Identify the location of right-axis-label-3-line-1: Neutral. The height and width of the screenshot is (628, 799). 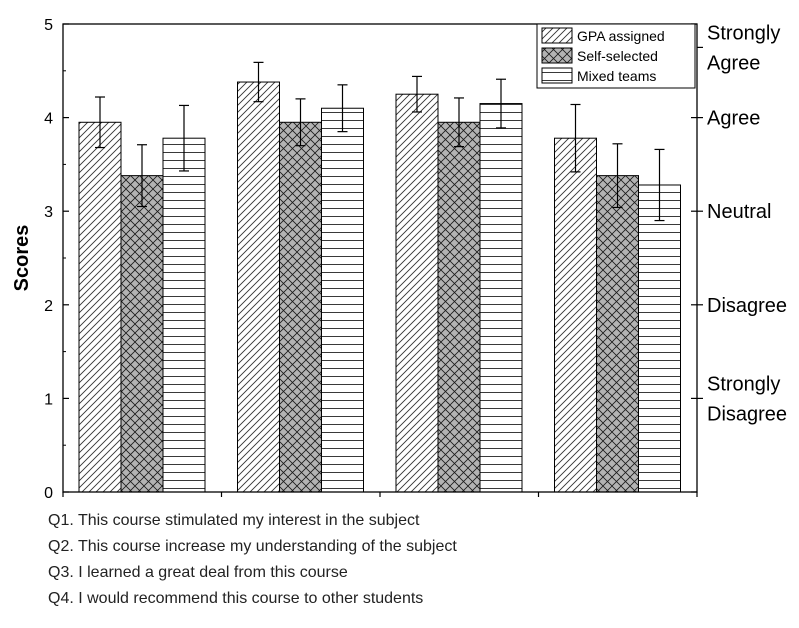
(739, 212).